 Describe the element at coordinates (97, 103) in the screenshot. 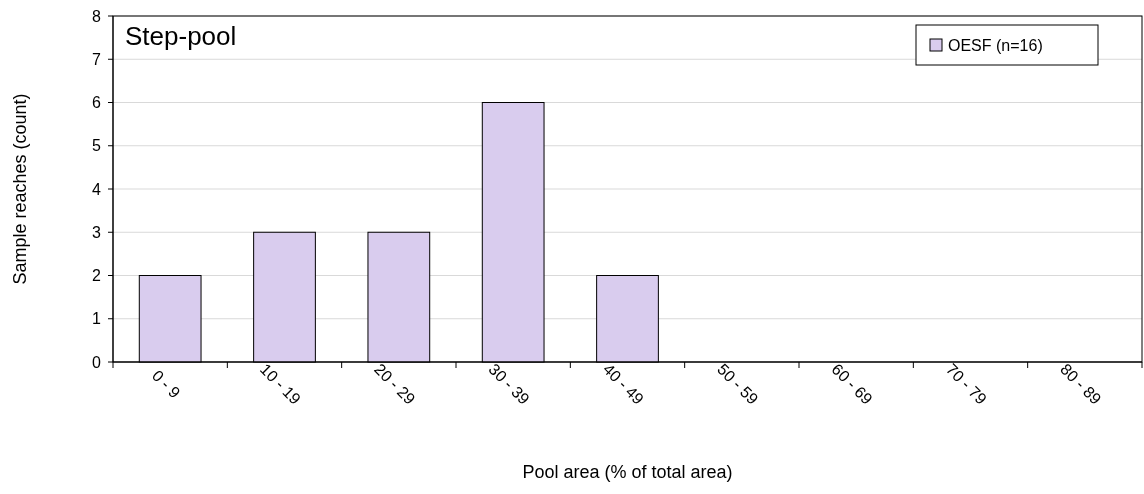

I see `y-tick-label: 6` at that location.